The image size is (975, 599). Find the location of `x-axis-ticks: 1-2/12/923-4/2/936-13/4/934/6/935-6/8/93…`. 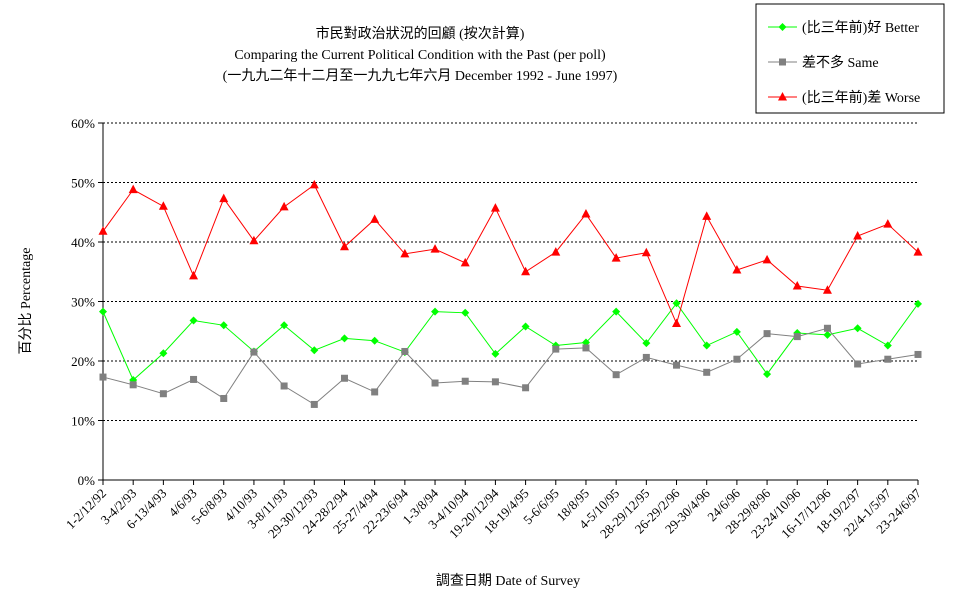

x-axis-ticks: 1-2/12/923-4/2/936-13/4/934/6/935-6/8/93… is located at coordinates (493, 510).